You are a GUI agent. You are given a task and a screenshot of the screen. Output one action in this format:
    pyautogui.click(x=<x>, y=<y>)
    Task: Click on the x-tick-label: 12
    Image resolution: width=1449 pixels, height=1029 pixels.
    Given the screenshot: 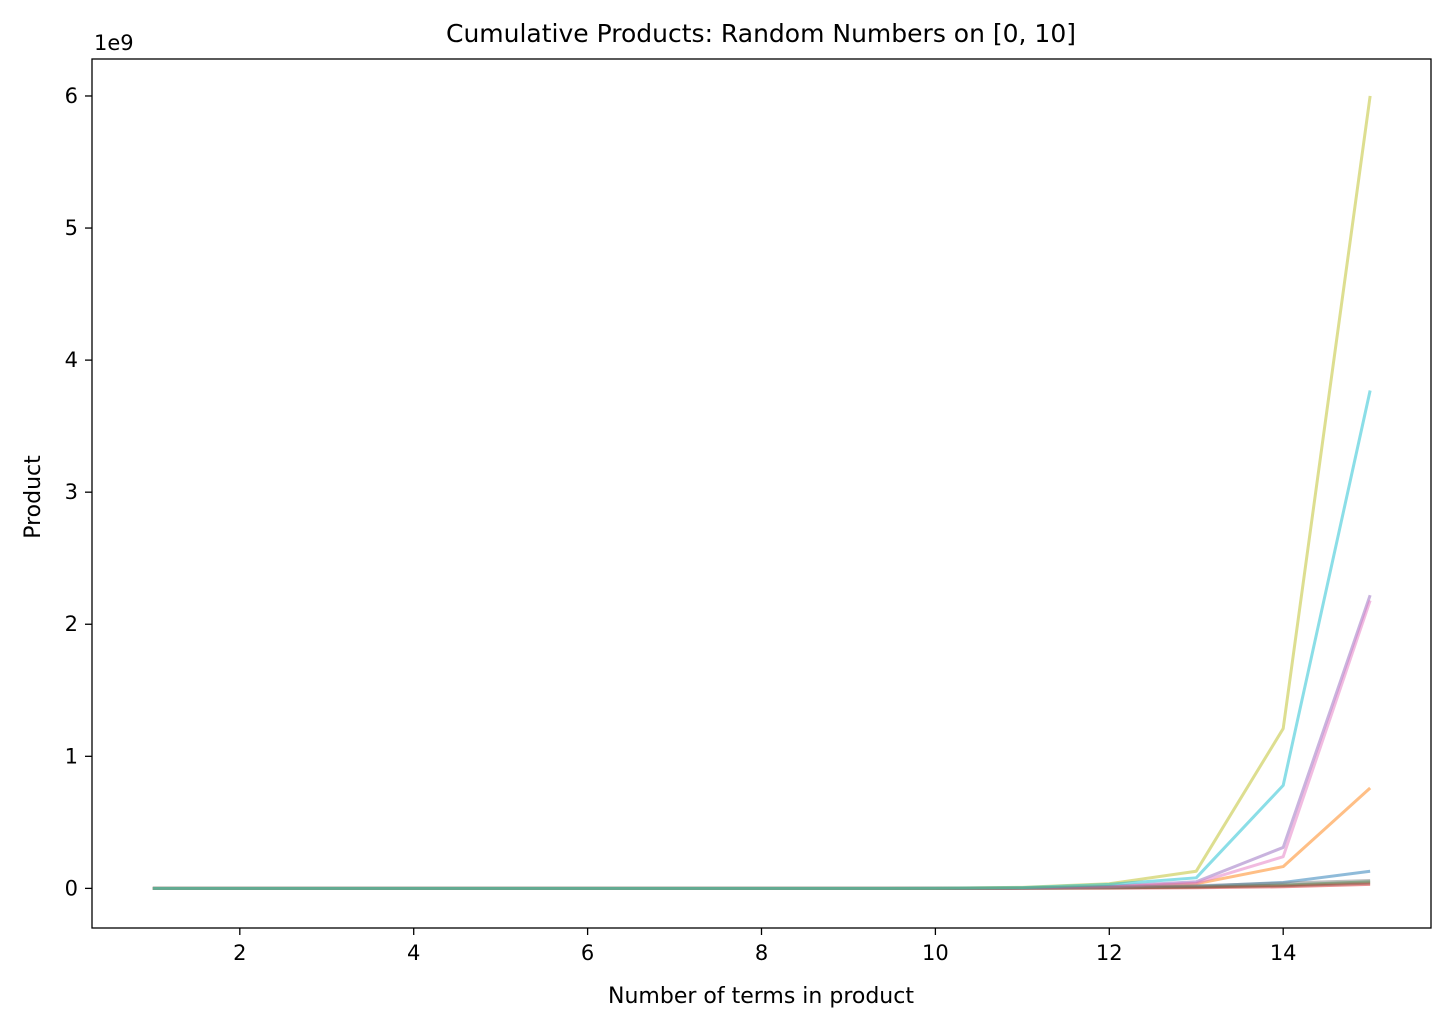 What is the action you would take?
    pyautogui.click(x=1109, y=953)
    